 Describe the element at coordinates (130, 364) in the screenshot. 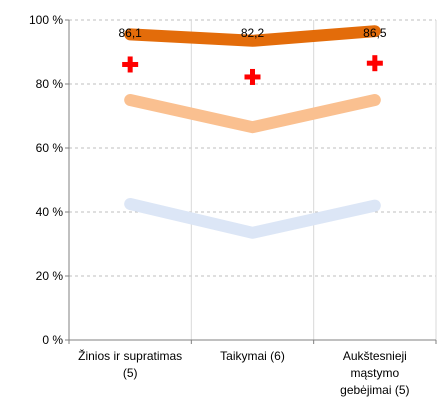

I see `x-category-label: Žinios ir supratimas (5)` at that location.